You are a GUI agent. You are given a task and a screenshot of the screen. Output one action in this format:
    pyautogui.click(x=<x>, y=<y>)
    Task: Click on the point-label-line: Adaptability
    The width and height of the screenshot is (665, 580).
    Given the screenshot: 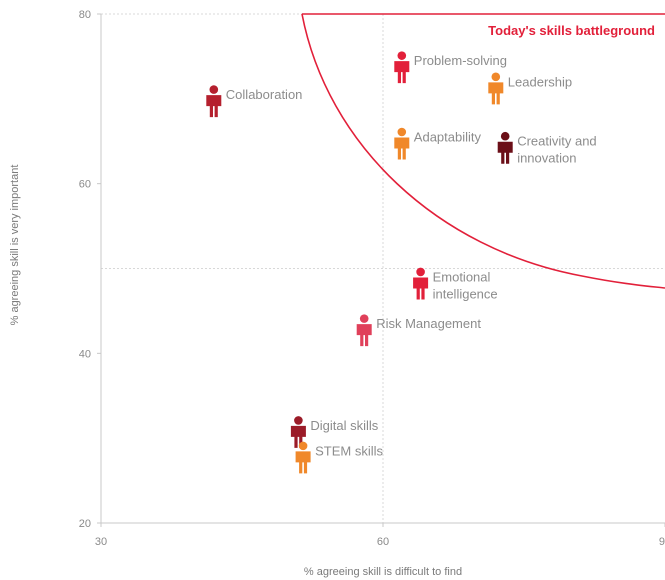 What is the action you would take?
    pyautogui.click(x=448, y=136)
    